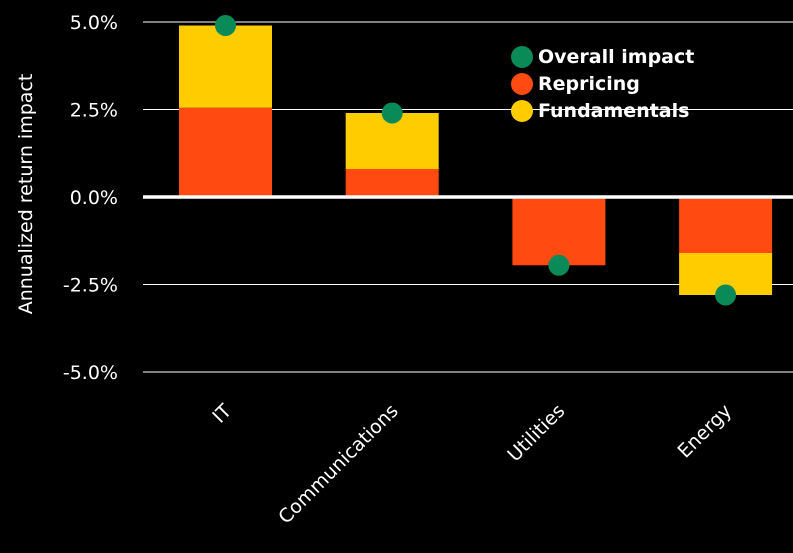  I want to click on bar-repricing-it, so click(225, 152).